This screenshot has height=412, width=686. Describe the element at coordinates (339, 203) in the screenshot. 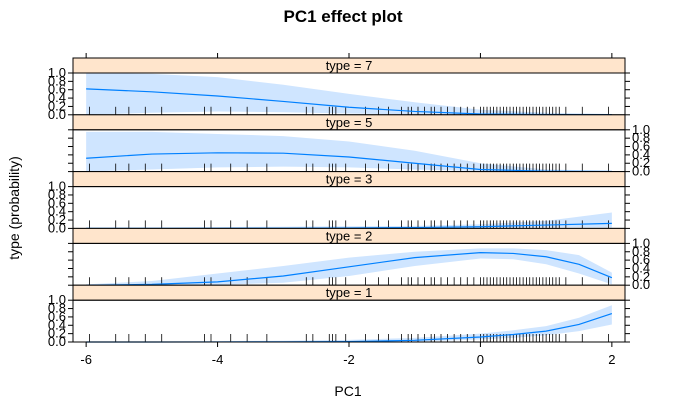

I see `panel-3: type = 3 0.00.20.40.60.81.0` at that location.